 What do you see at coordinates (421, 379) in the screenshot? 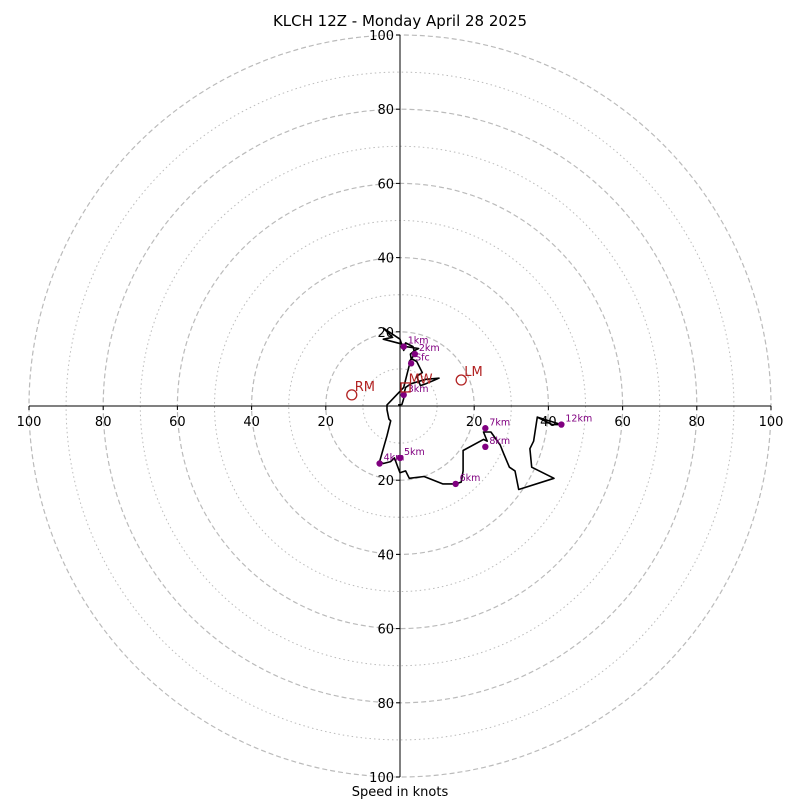
I see `storm-motion-label: MW` at bounding box center [421, 379].